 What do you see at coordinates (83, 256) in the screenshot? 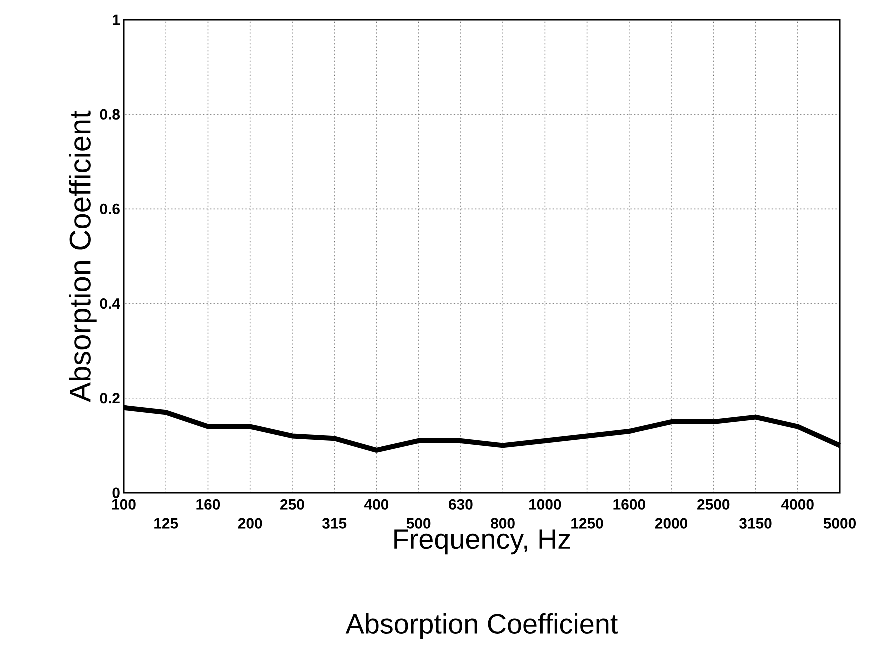
I see `y-axis-title: Absorption Coefficient` at bounding box center [83, 256].